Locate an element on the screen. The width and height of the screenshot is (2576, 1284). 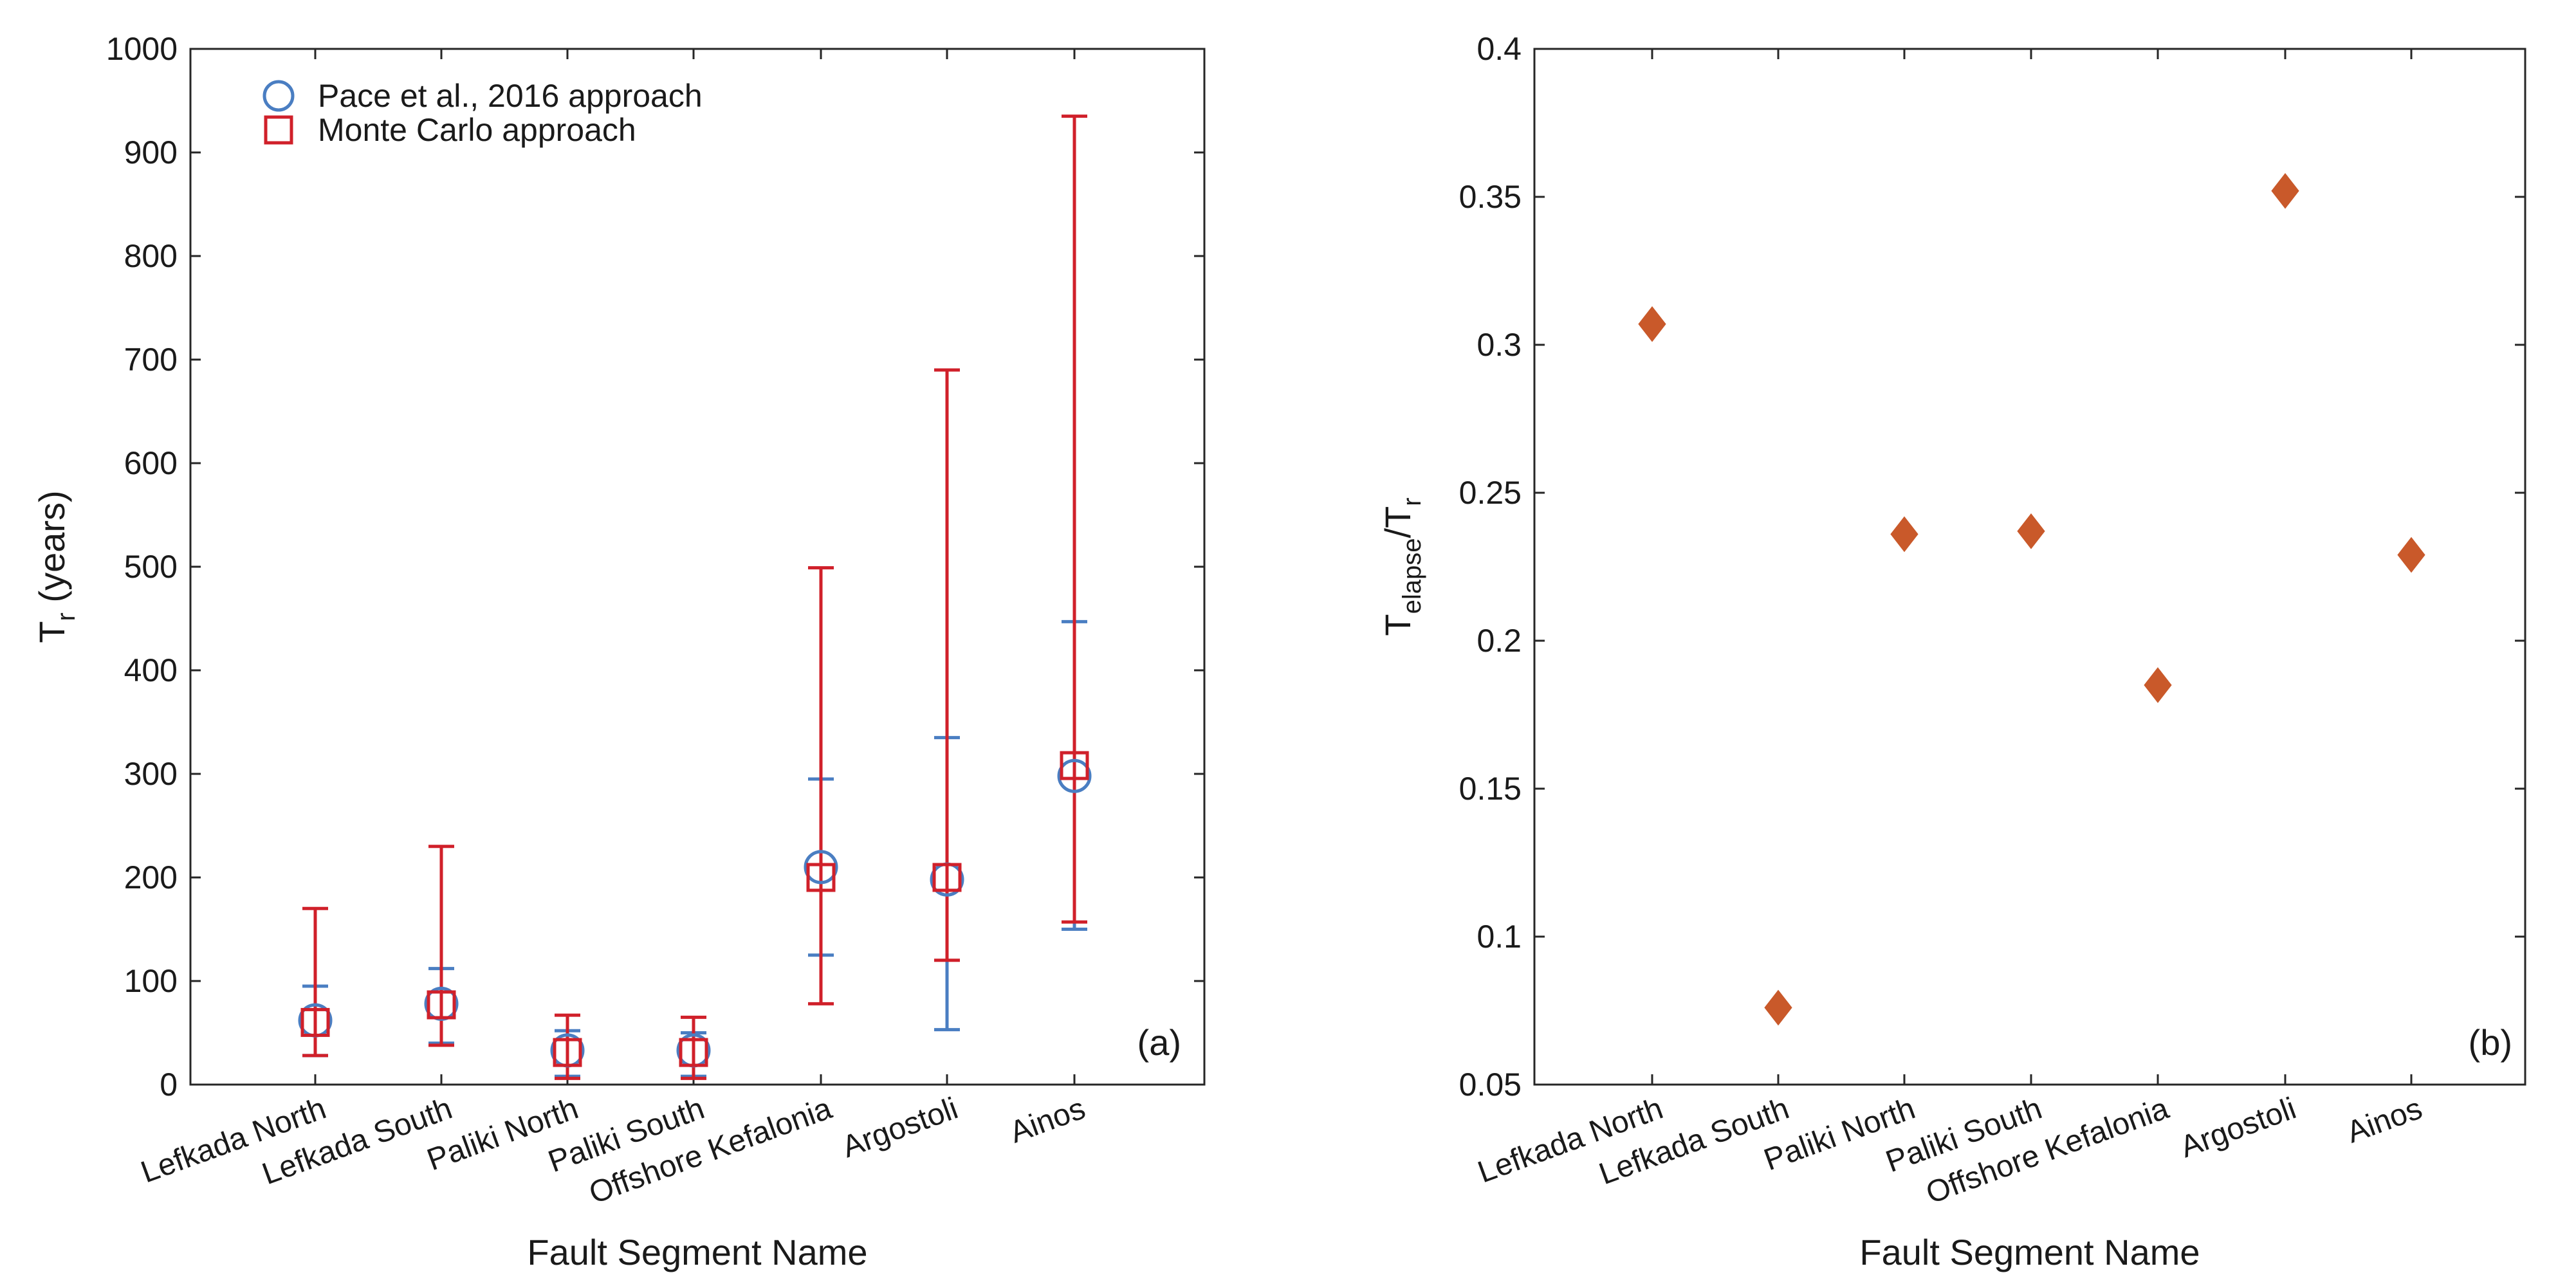
panel-b-y-tick-label: 0.4 is located at coordinates (1499, 49).